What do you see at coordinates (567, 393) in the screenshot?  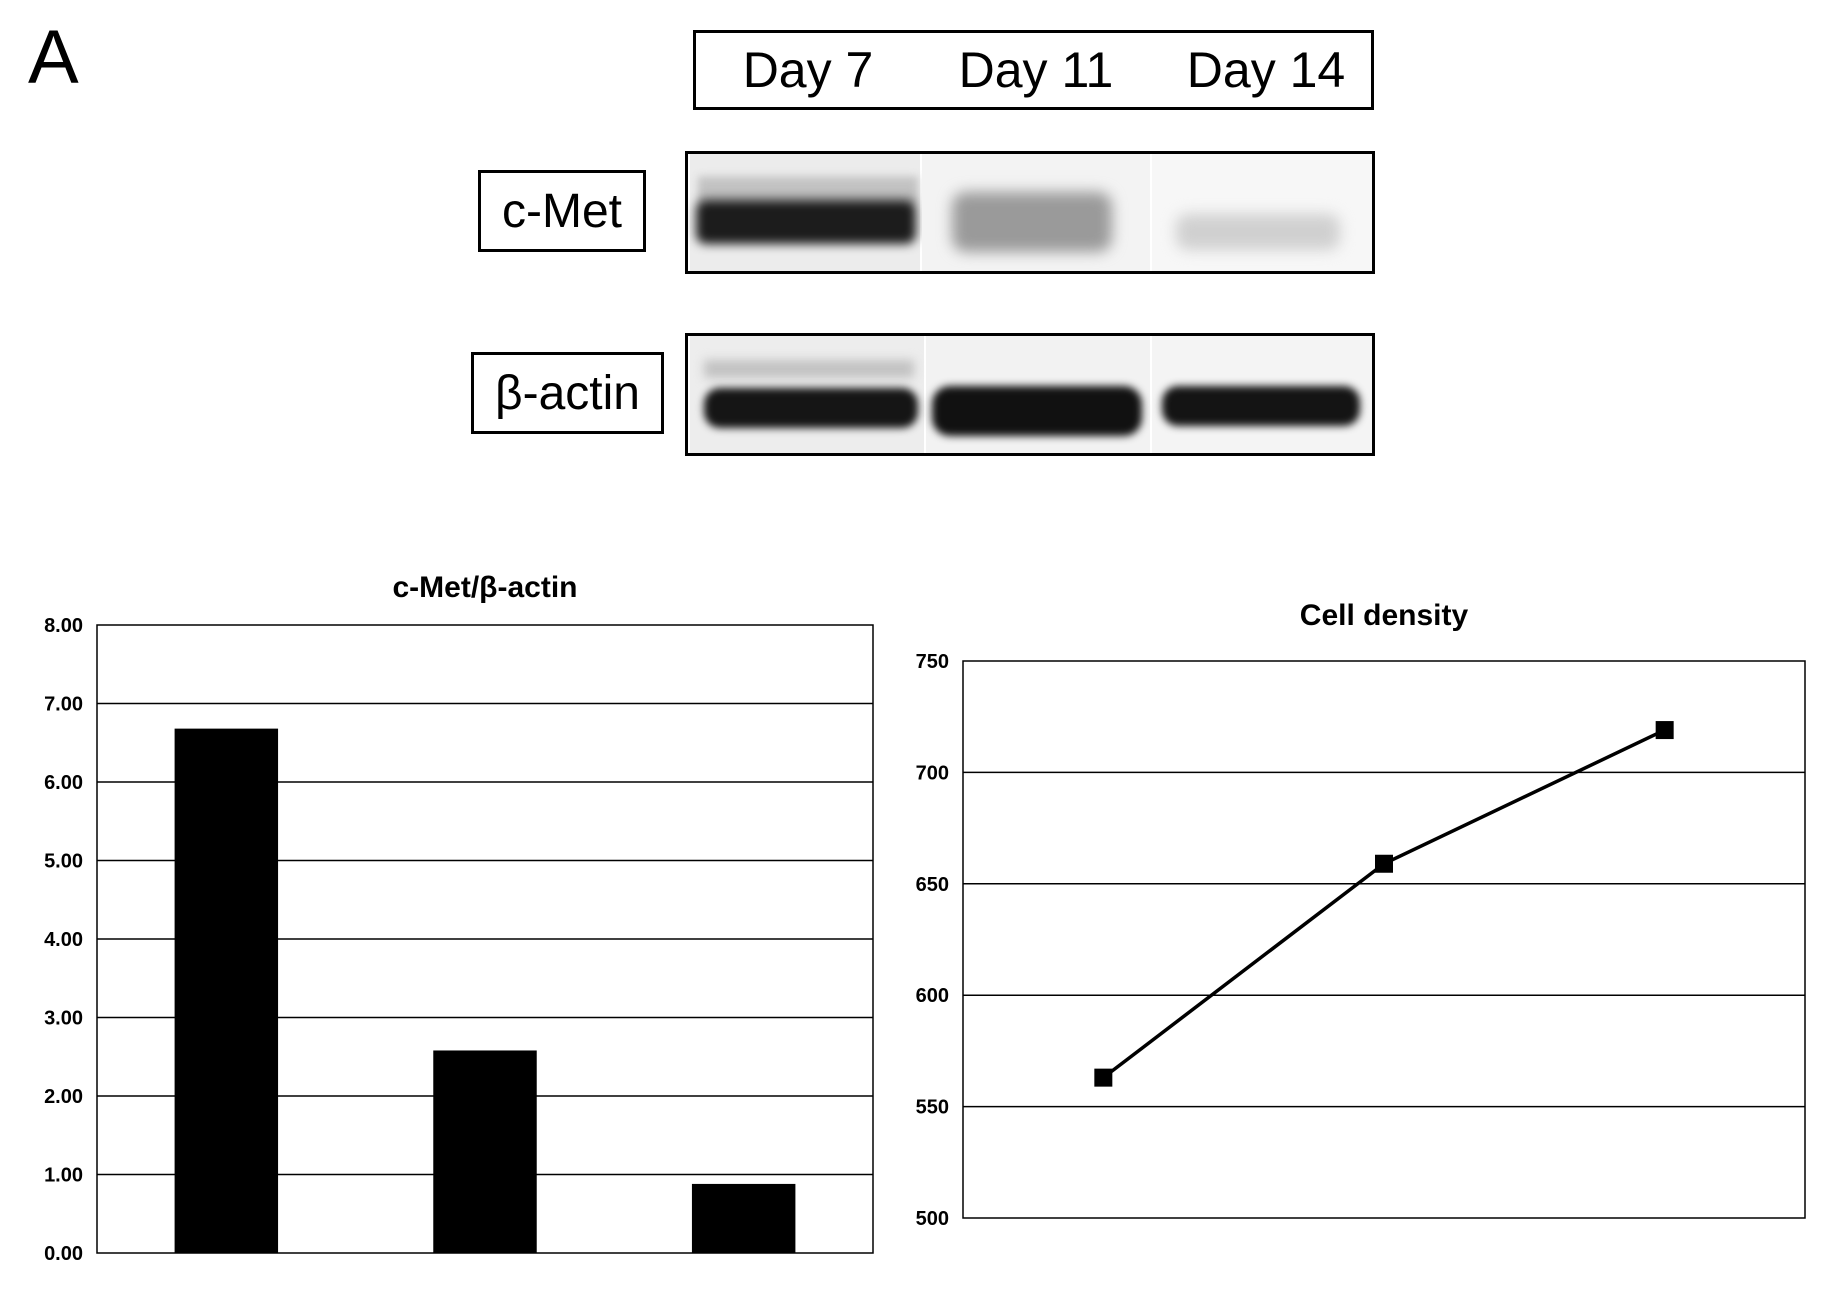 I see `blot-row-label-bactin: β-actin` at bounding box center [567, 393].